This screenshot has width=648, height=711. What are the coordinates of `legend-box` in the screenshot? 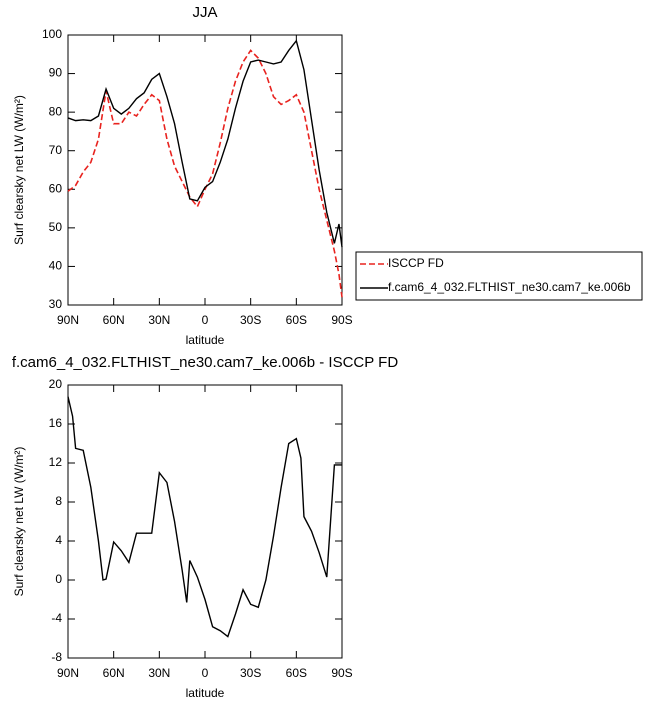 It's located at (499, 276).